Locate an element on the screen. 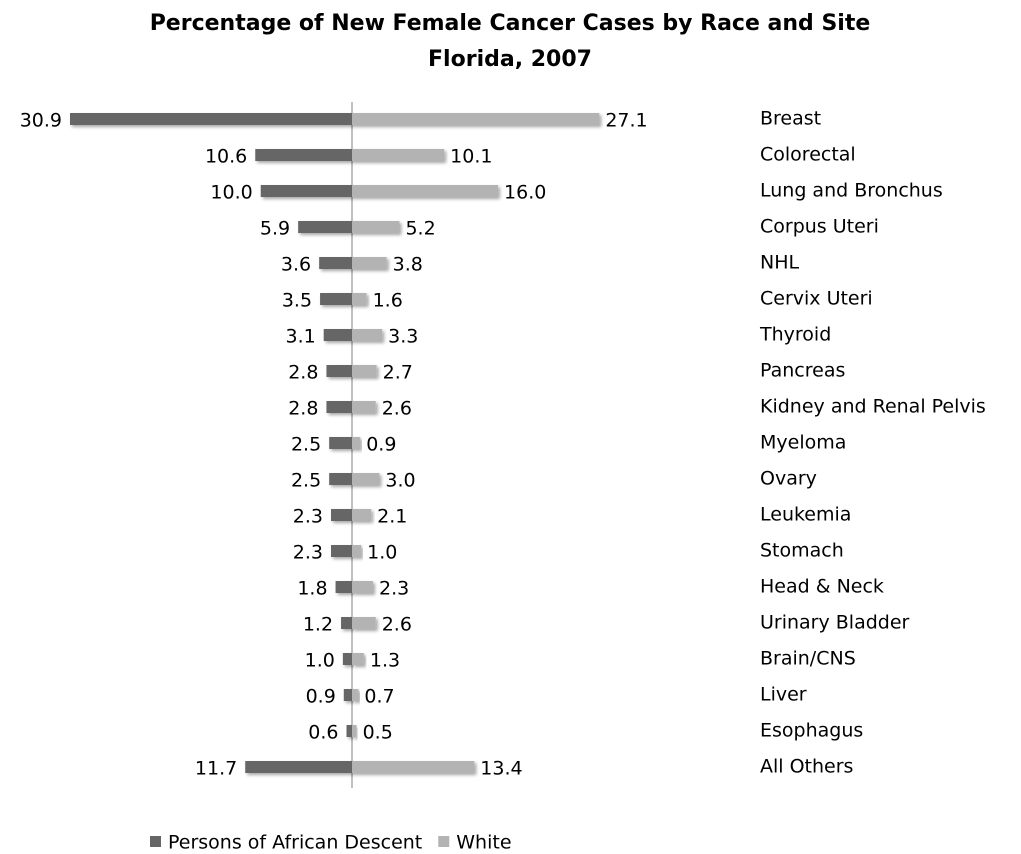 The height and width of the screenshot is (854, 1021). value-label: 0.7 is located at coordinates (379, 697).